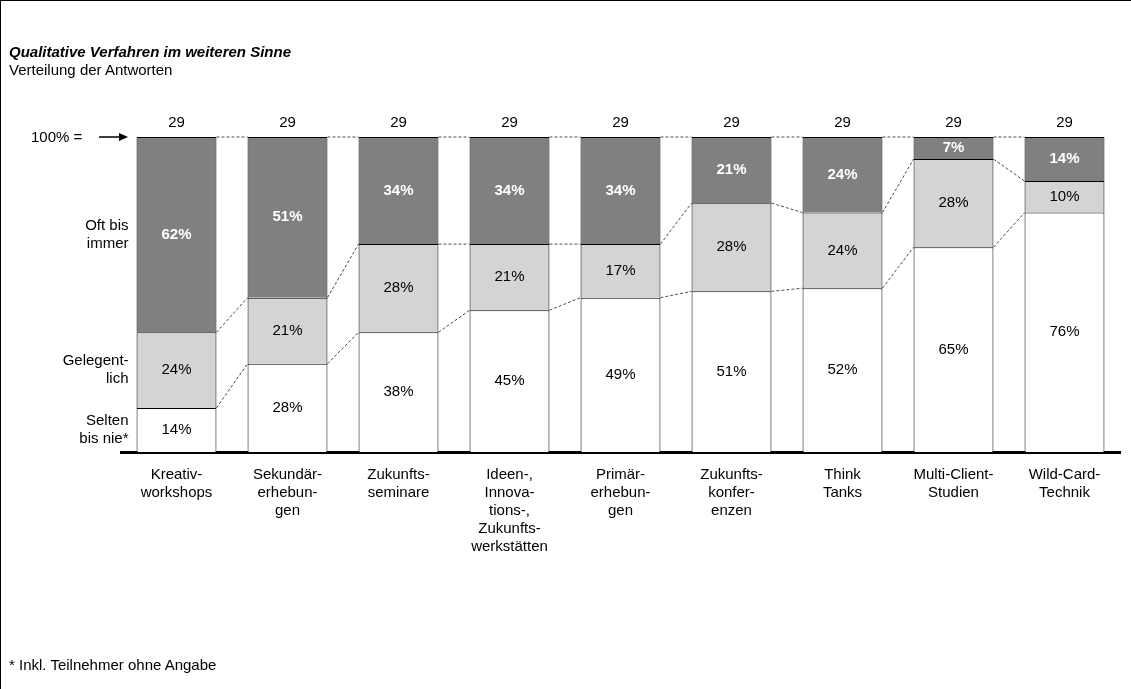 This screenshot has height=689, width=1131. What do you see at coordinates (620, 492) in the screenshot?
I see `x-tick-label: Primär- erhebun- gen` at bounding box center [620, 492].